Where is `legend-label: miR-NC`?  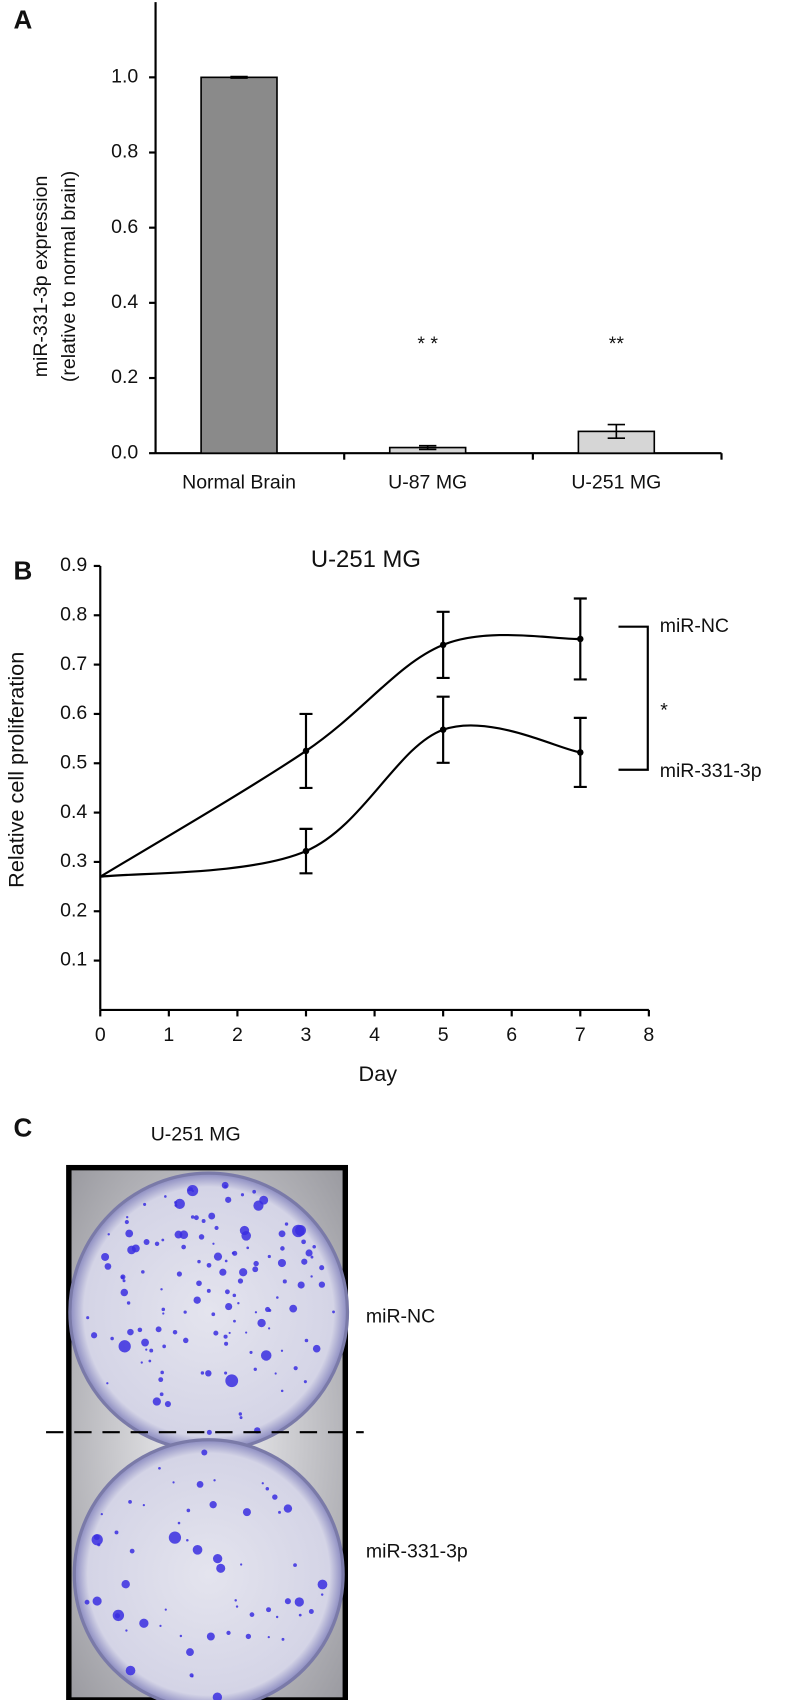 legend-label: miR-NC is located at coordinates (694, 626).